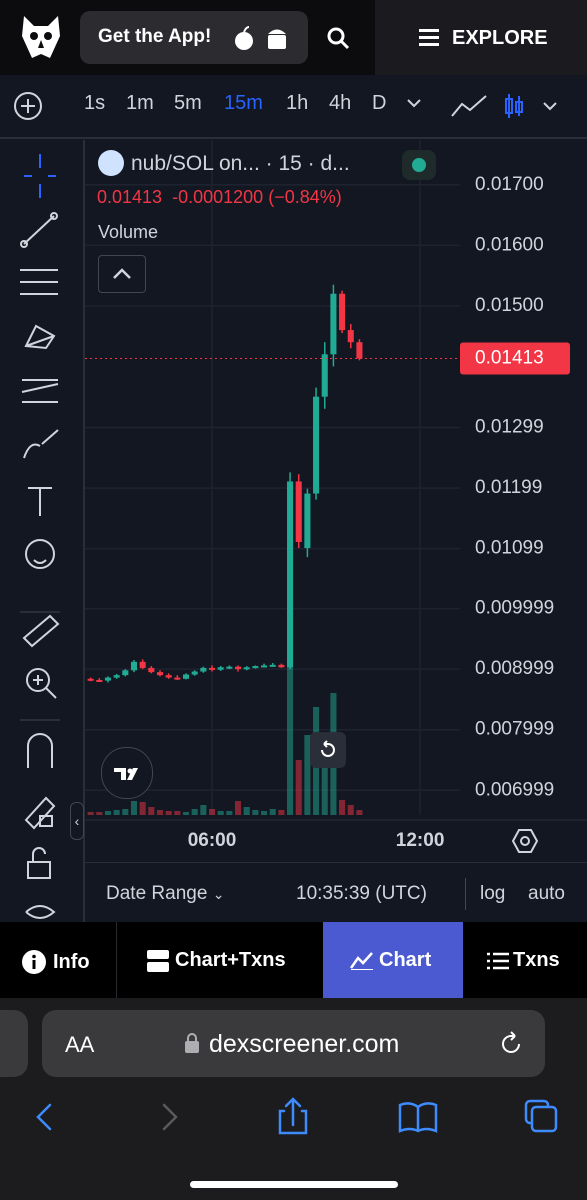 The height and width of the screenshot is (1200, 587). Describe the element at coordinates (80, 1044) in the screenshot. I see `text-size-button: AA` at that location.